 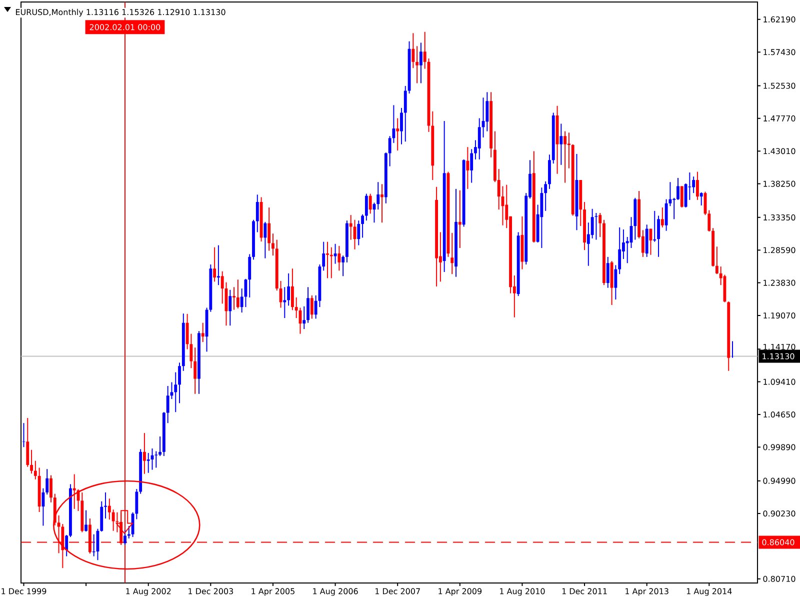 What do you see at coordinates (460, 592) in the screenshot?
I see `x-tick-label: 1 Apr 2009` at bounding box center [460, 592].